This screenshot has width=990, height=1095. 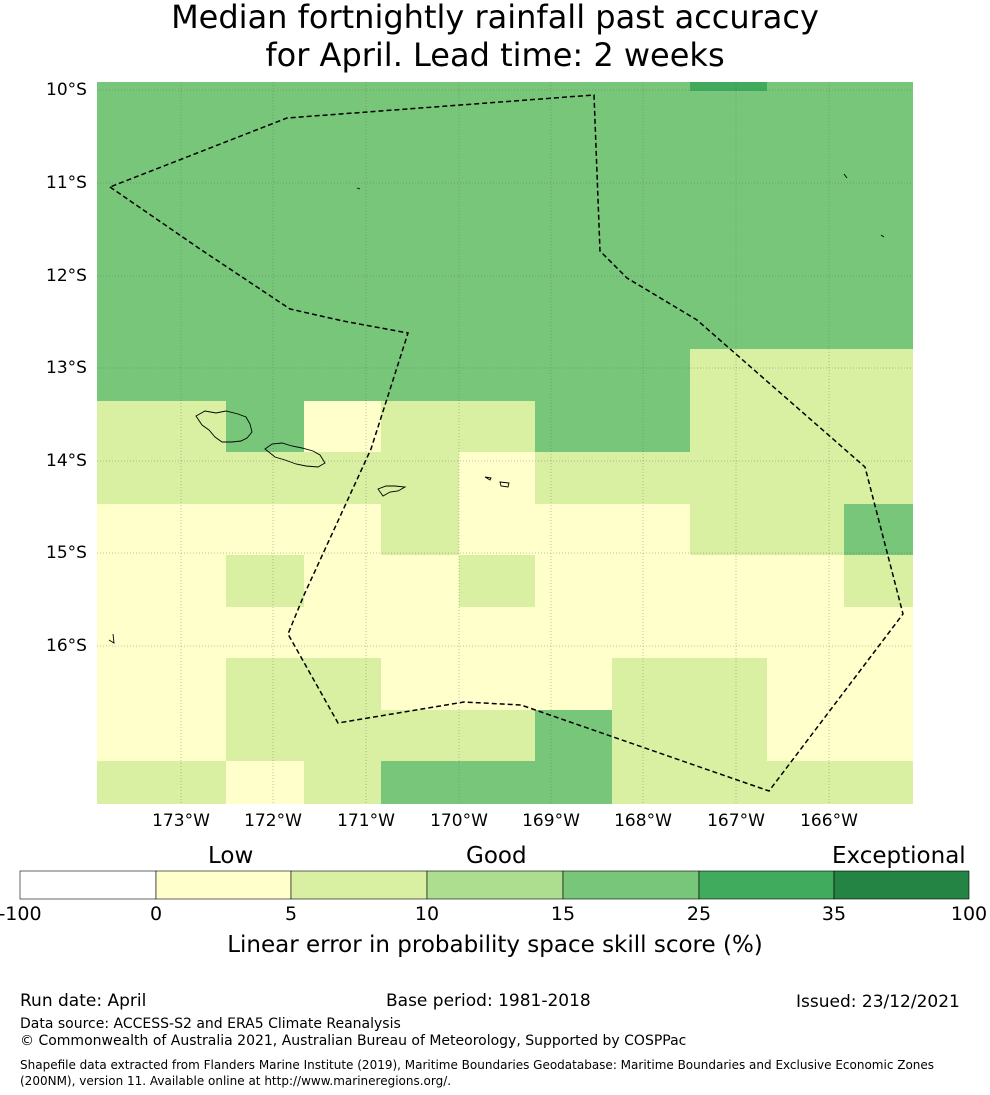 I want to click on island-tau, so click(x=504, y=484).